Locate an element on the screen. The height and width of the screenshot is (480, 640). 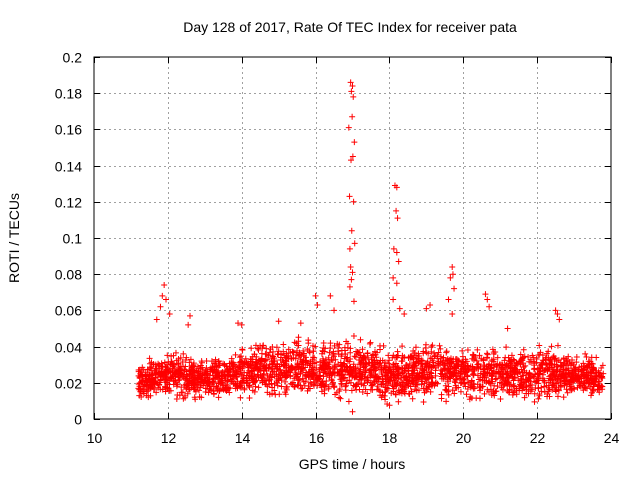
y-tick-label: 0.02 is located at coordinates (68, 384).